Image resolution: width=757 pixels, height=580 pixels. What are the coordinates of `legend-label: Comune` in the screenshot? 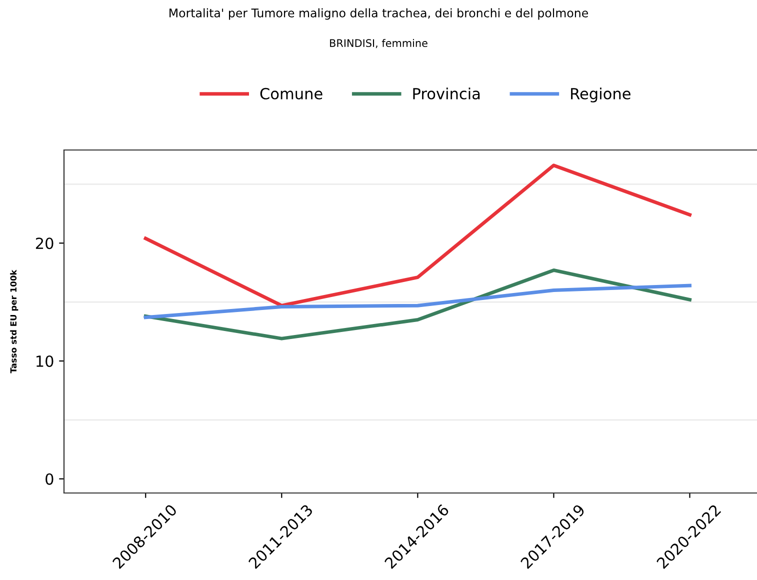 It's located at (291, 94).